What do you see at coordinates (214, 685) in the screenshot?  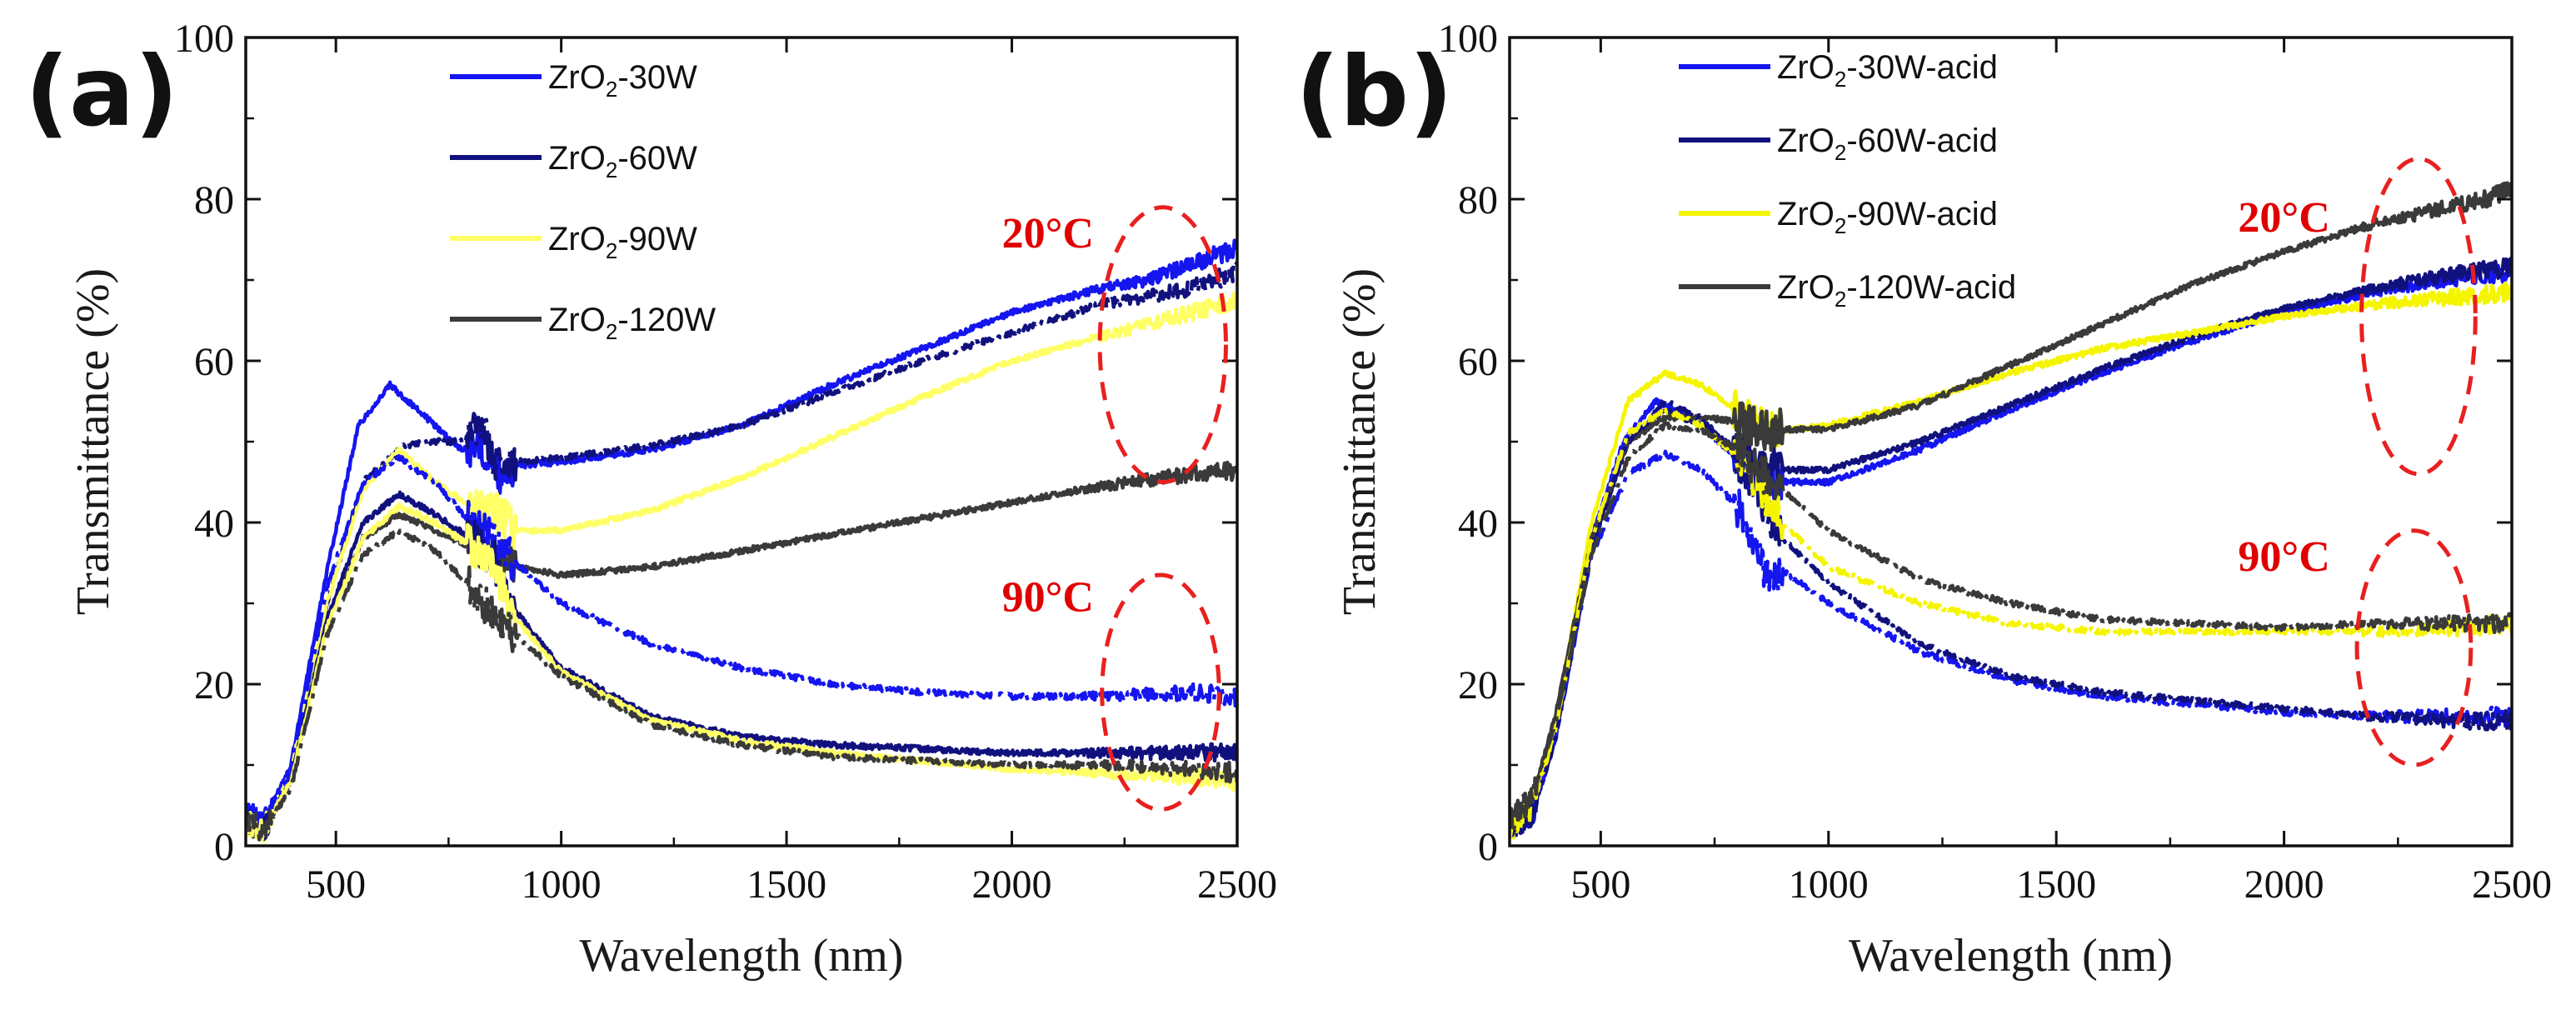 I see `y-tick-label-a-1: 20` at bounding box center [214, 685].